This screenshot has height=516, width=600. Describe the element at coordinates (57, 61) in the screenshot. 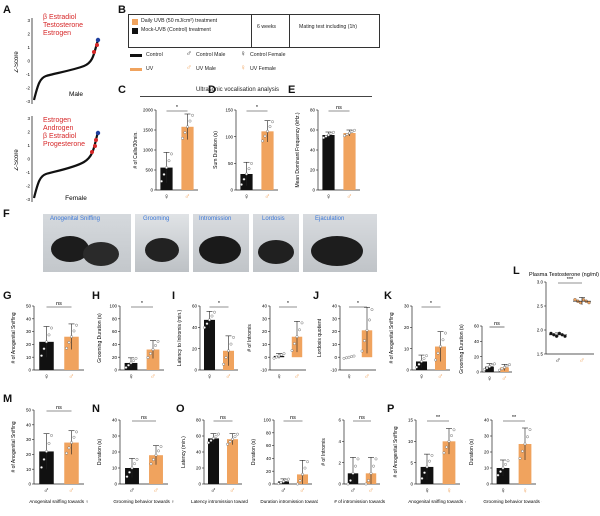

I see `z-score-male-plot: Z-Score Male` at that location.